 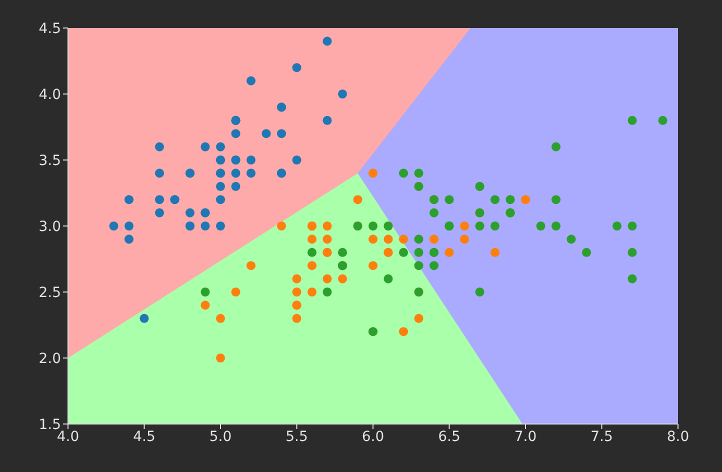 What do you see at coordinates (678, 436) in the screenshot?
I see `x-tick-label: 8.0` at bounding box center [678, 436].